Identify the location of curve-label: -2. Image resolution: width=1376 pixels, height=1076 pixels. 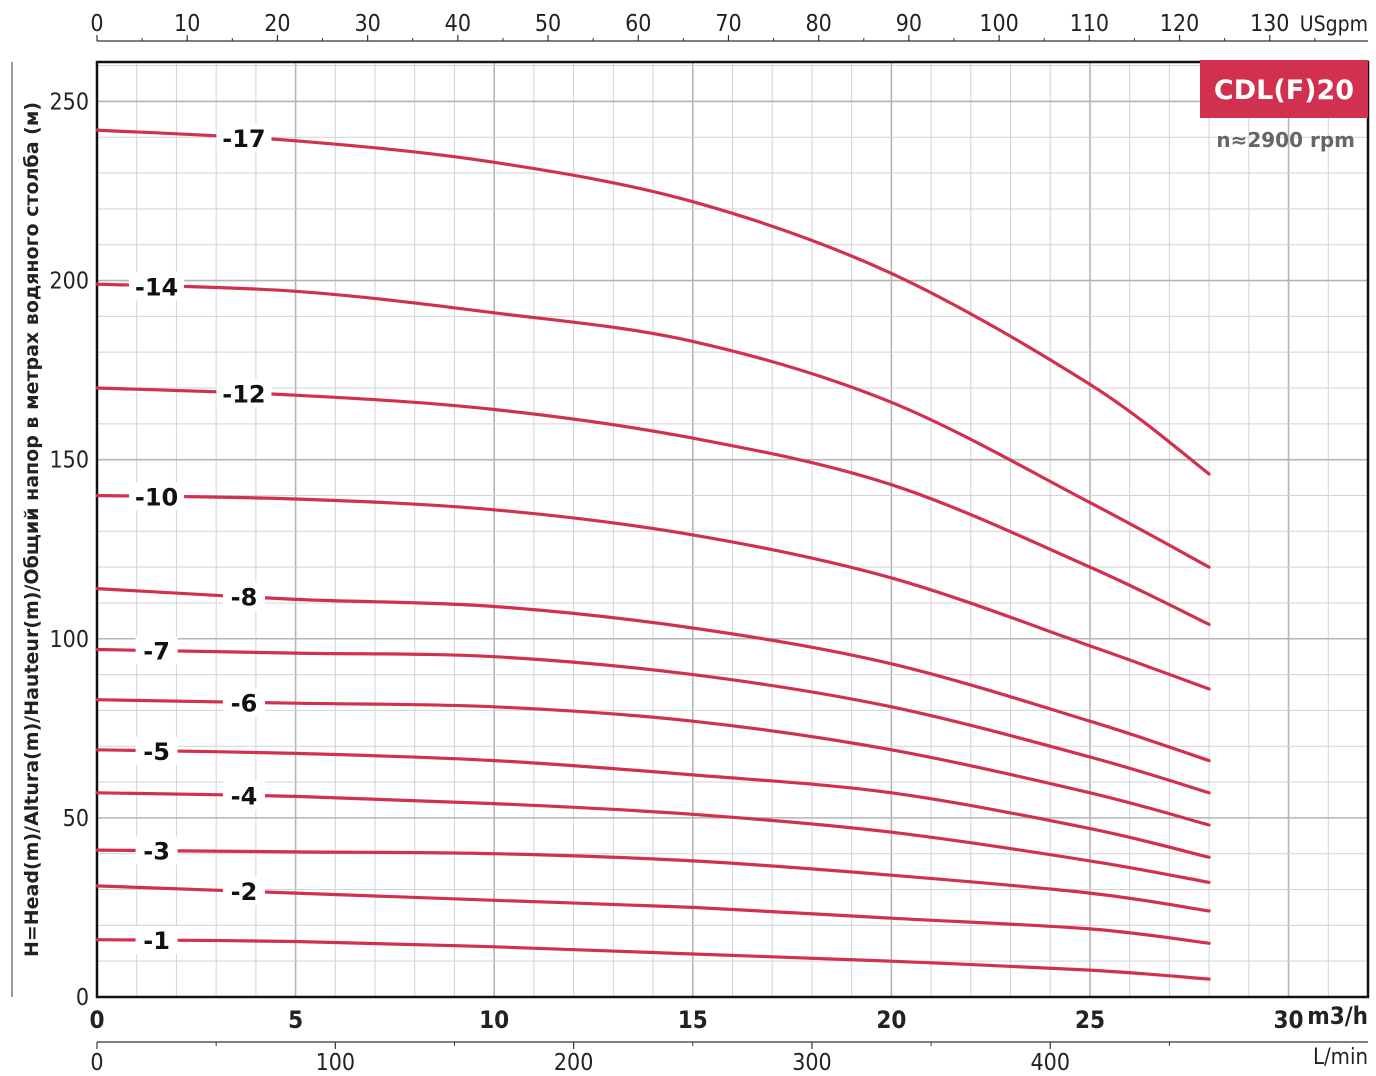
(244, 892).